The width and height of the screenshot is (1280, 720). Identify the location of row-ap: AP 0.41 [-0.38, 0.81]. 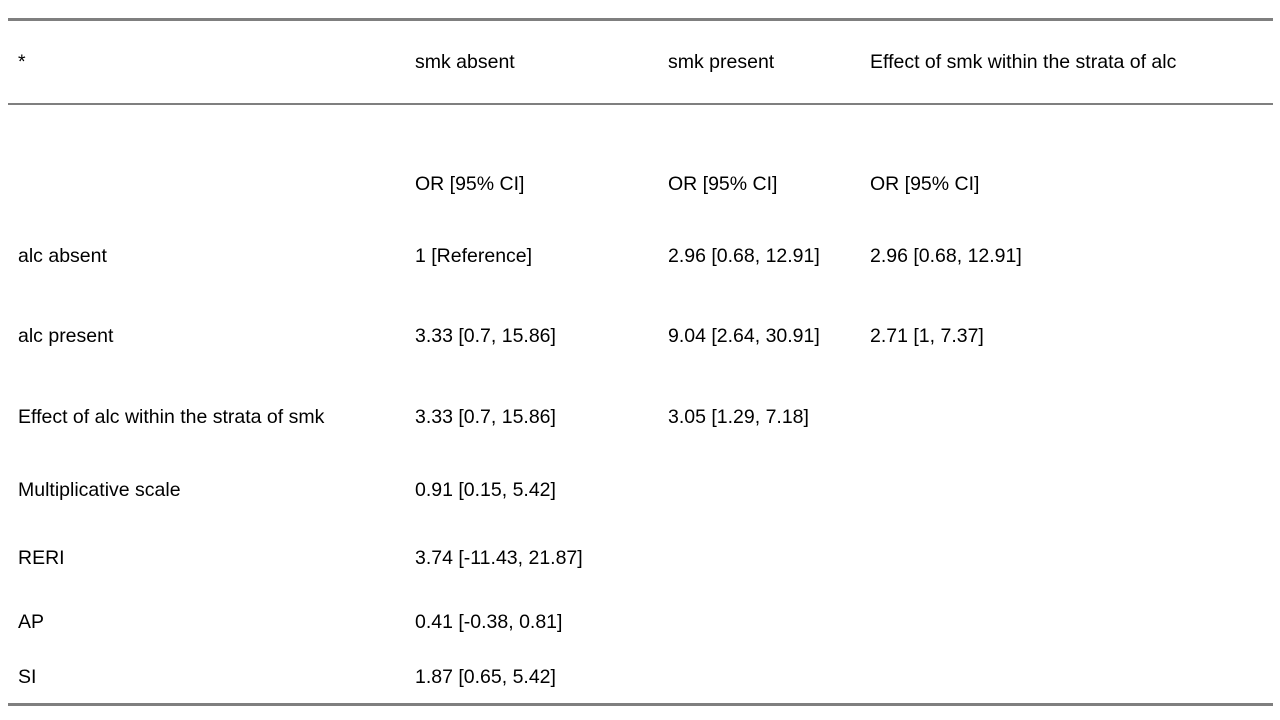
(640, 622).